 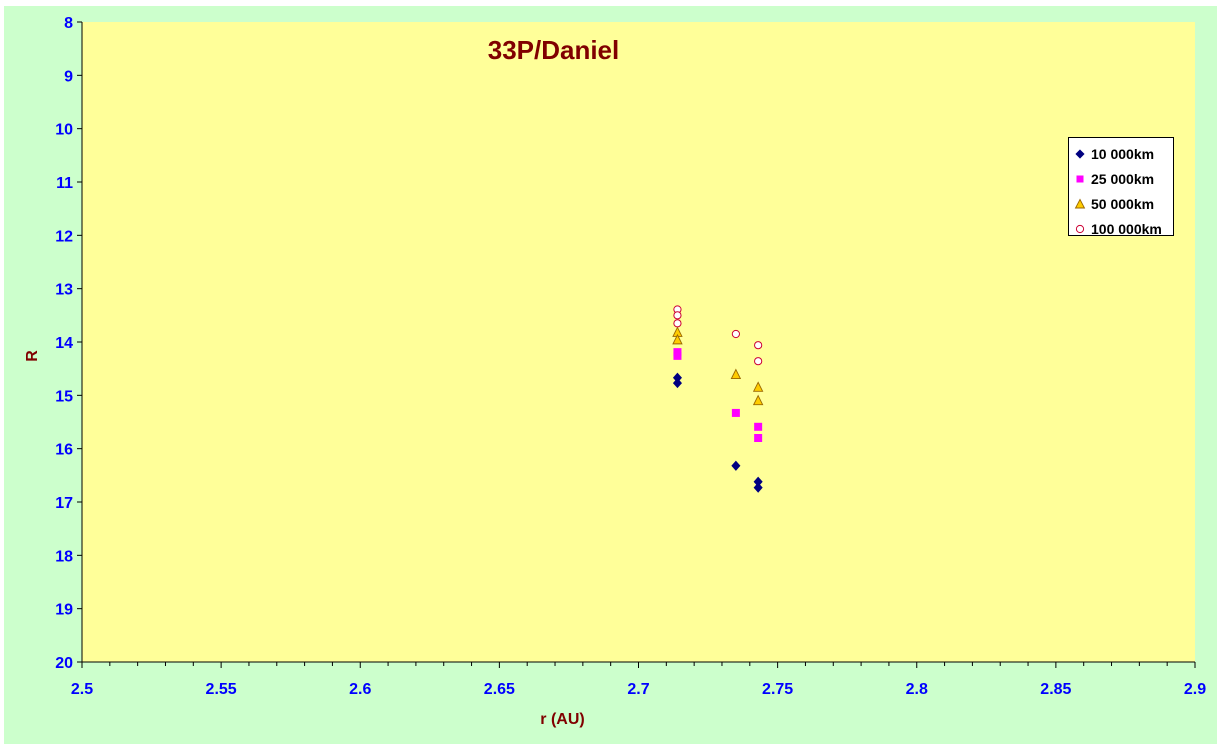 I want to click on legend-item: 50 000km, so click(x=1123, y=203).